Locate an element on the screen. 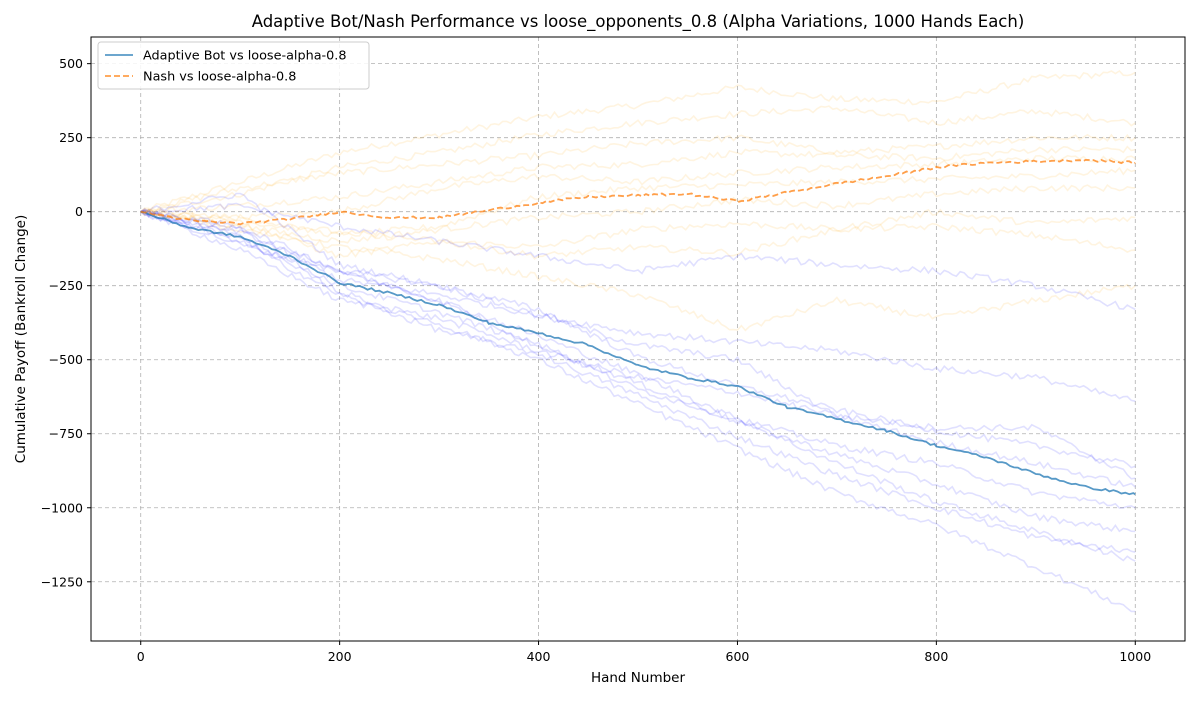  x-tick-label: 200 is located at coordinates (340, 656).